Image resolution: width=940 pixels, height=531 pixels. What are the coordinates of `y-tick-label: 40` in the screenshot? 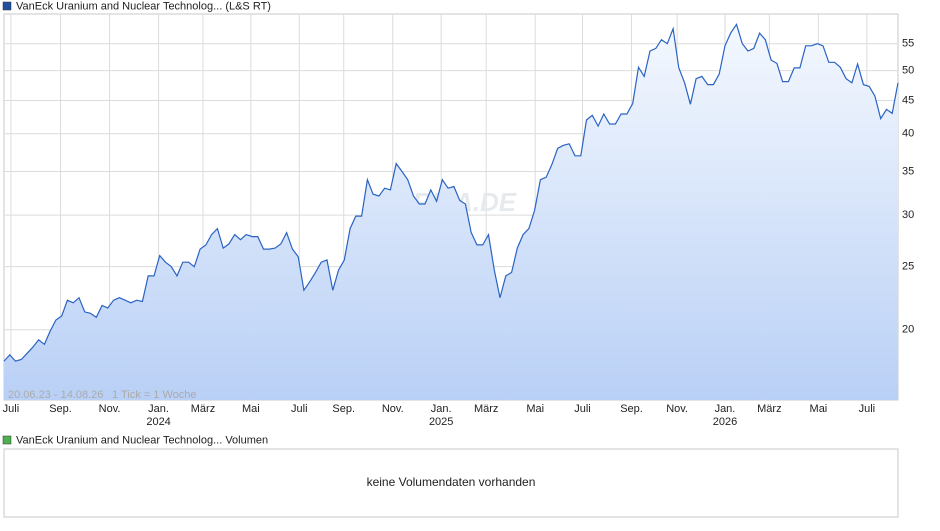 It's located at (908, 134).